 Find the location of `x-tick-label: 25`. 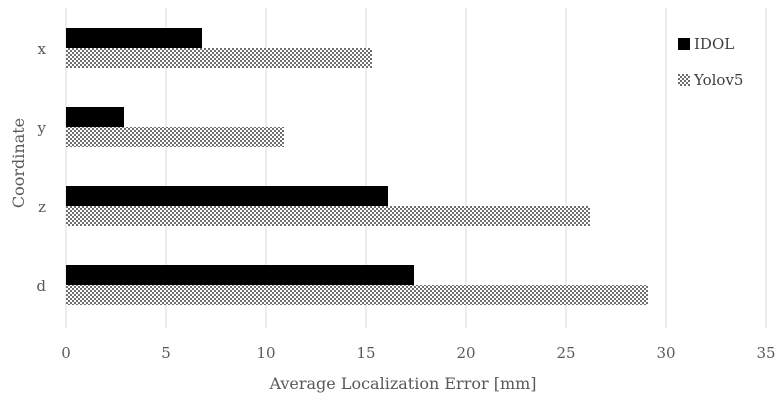

x-tick-label: 25 is located at coordinates (565, 353).